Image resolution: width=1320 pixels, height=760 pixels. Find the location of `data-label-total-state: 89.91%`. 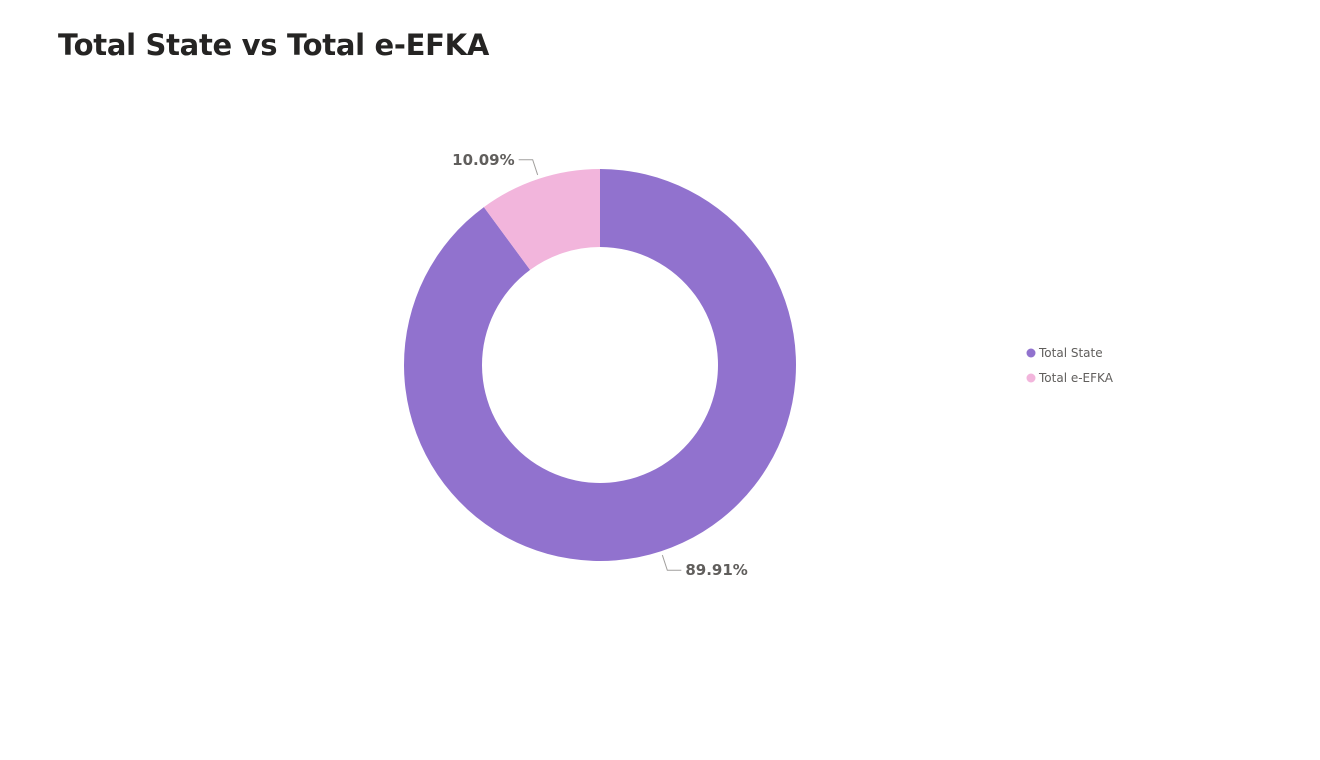

data-label-total-state: 89.91% is located at coordinates (716, 570).